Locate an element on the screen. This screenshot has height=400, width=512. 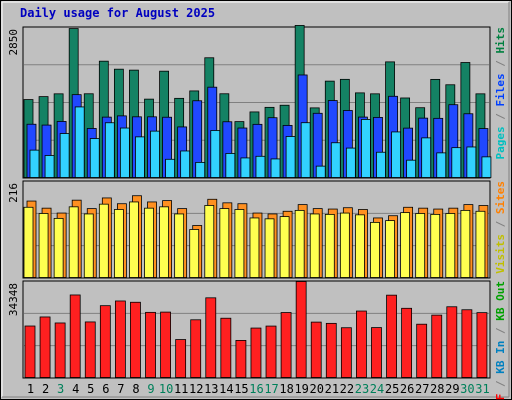
day-label-2: 2 is located at coordinates (45, 389).